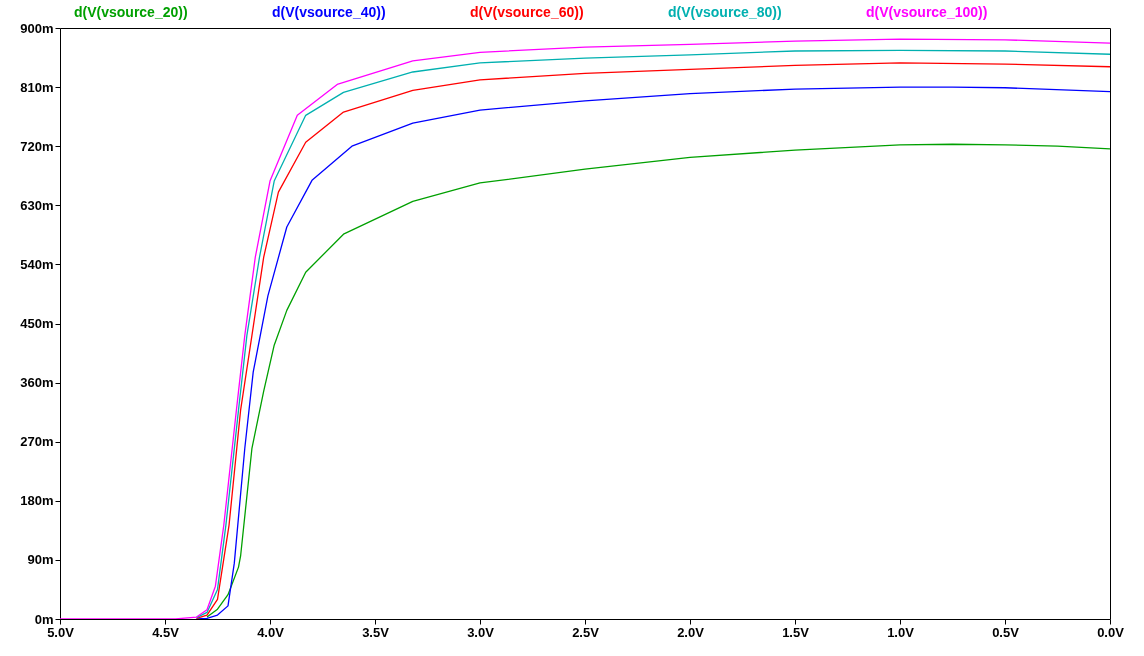 The width and height of the screenshot is (1144, 656). I want to click on y-tick-label: 90m, so click(40, 560).